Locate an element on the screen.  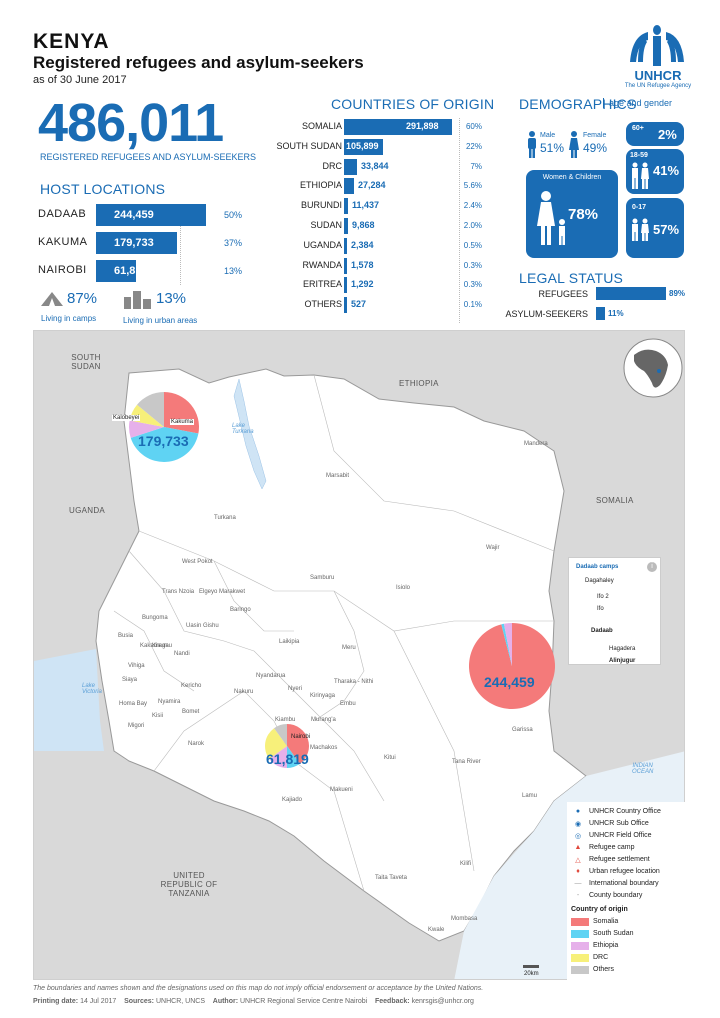
camps-pct: 87% is located at coordinates (82, 298).